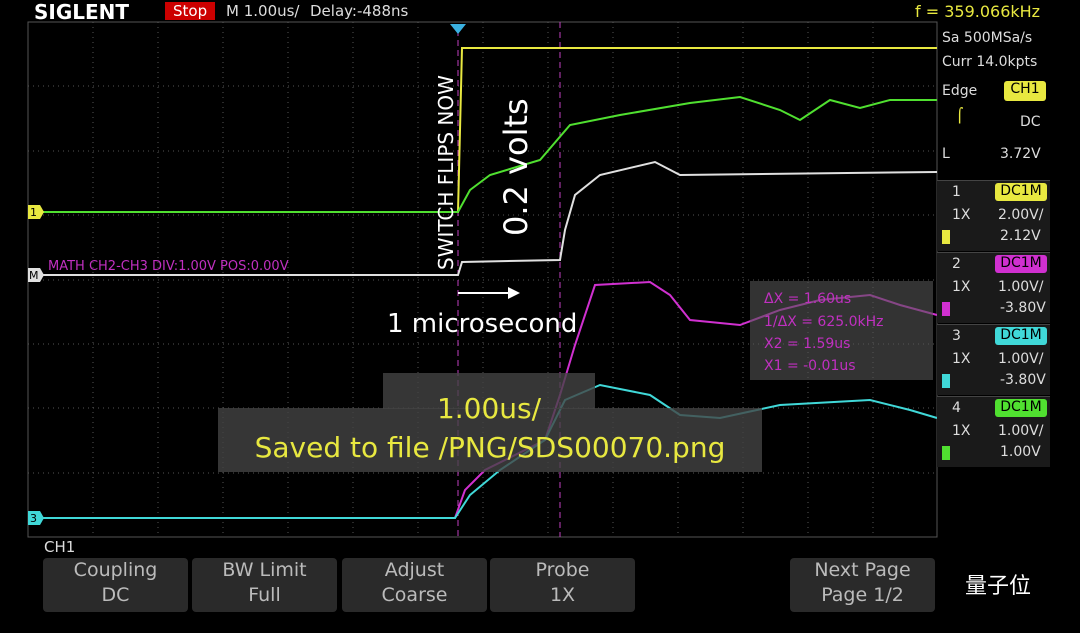 Image resolution: width=1080 pixels, height=633 pixels. Describe the element at coordinates (956, 192) in the screenshot. I see `channel-number: 1` at that location.